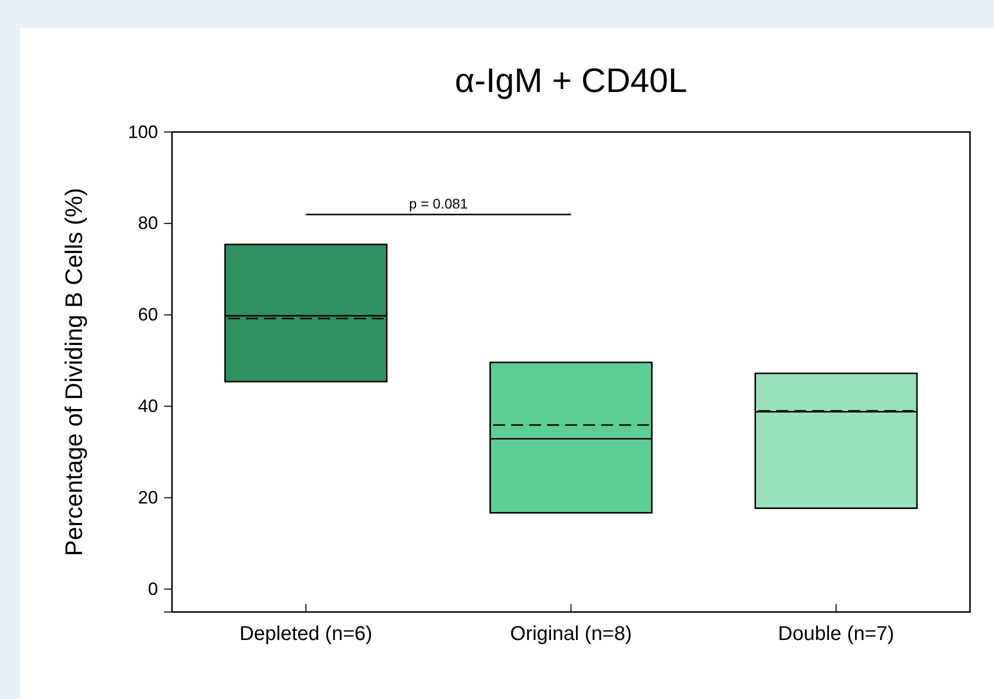 This screenshot has width=994, height=699. I want to click on y-tick-label: 100, so click(143, 132).